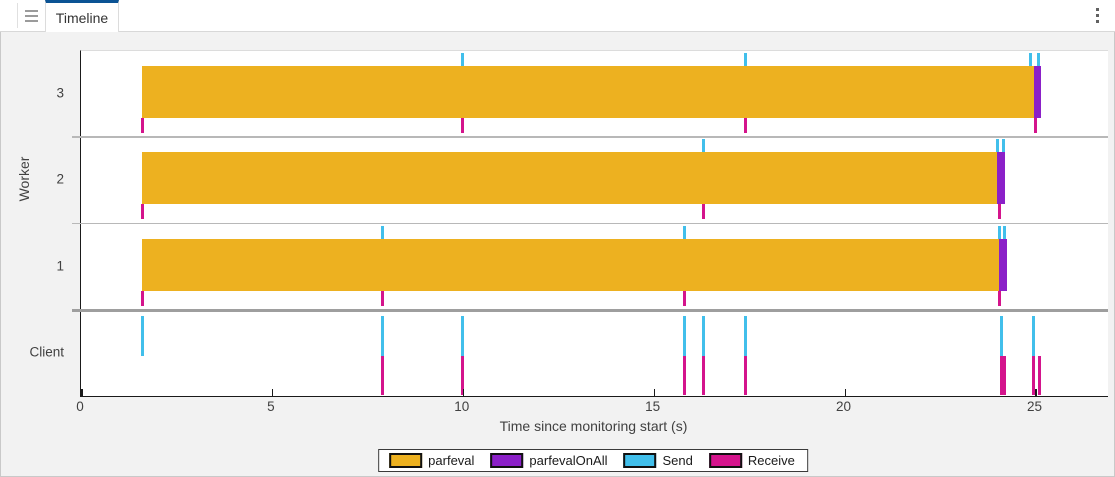 The image size is (1115, 477). Describe the element at coordinates (1097, 15) in the screenshot. I see `kebab-menu-icon` at that location.